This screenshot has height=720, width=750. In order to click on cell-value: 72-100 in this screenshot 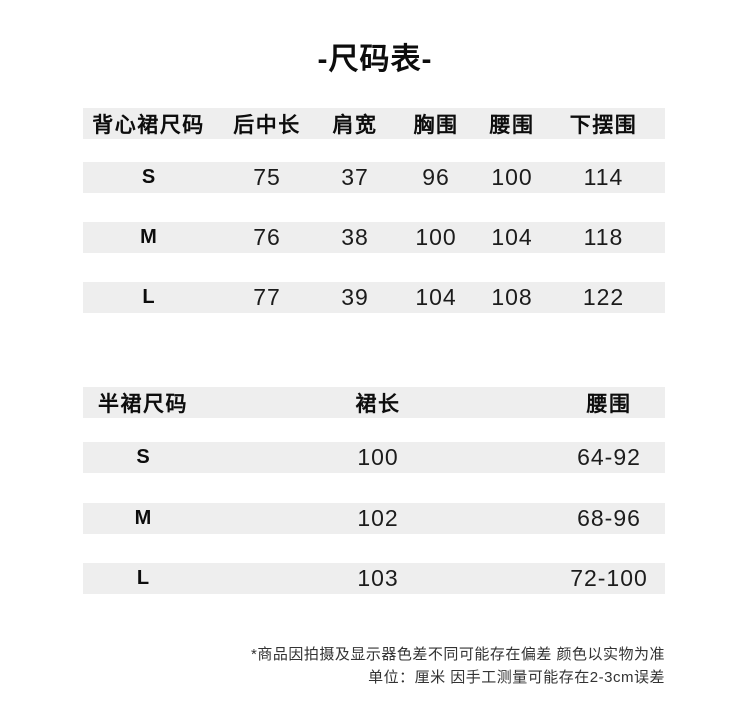, I will do `click(609, 578)`.